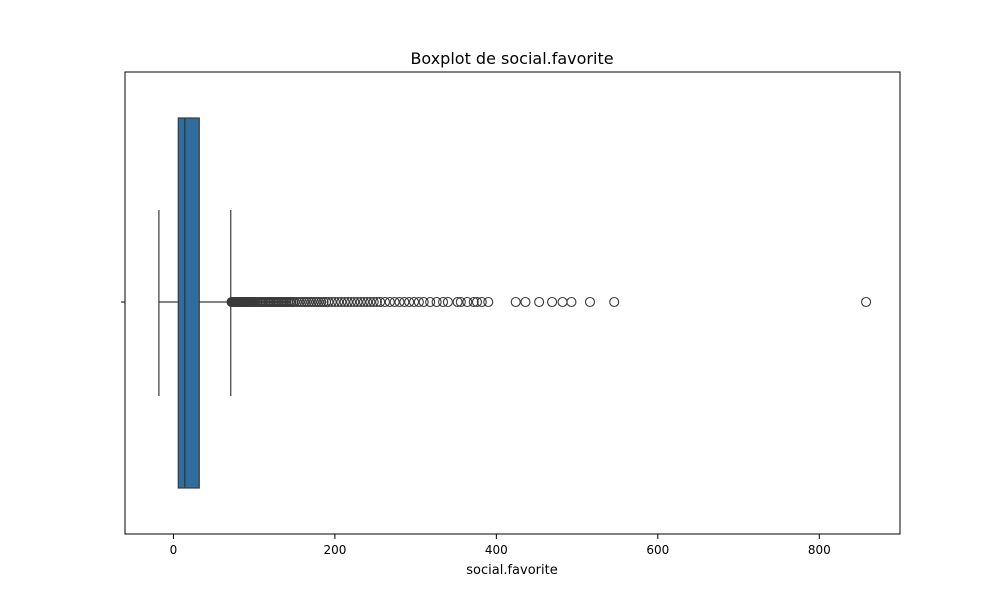 This screenshot has height=604, width=1000. I want to click on outliers-layer, so click(549, 302).